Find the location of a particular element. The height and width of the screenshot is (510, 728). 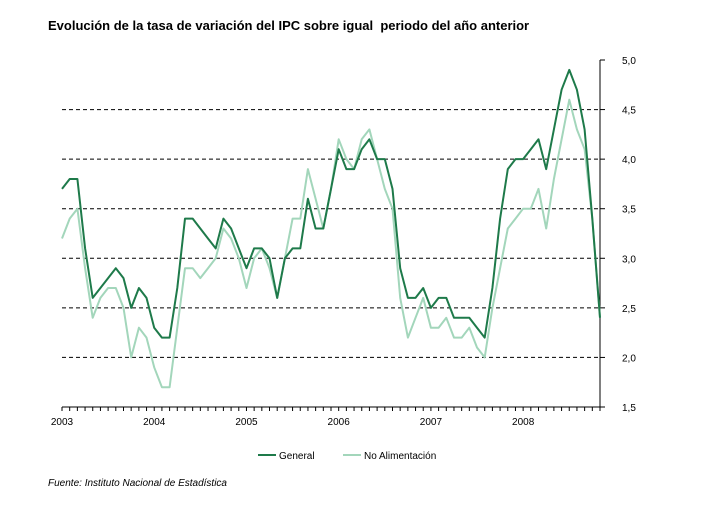

x-axis-ticks: 2003 2004 2005 2006 2007 2008 is located at coordinates (326, 417).